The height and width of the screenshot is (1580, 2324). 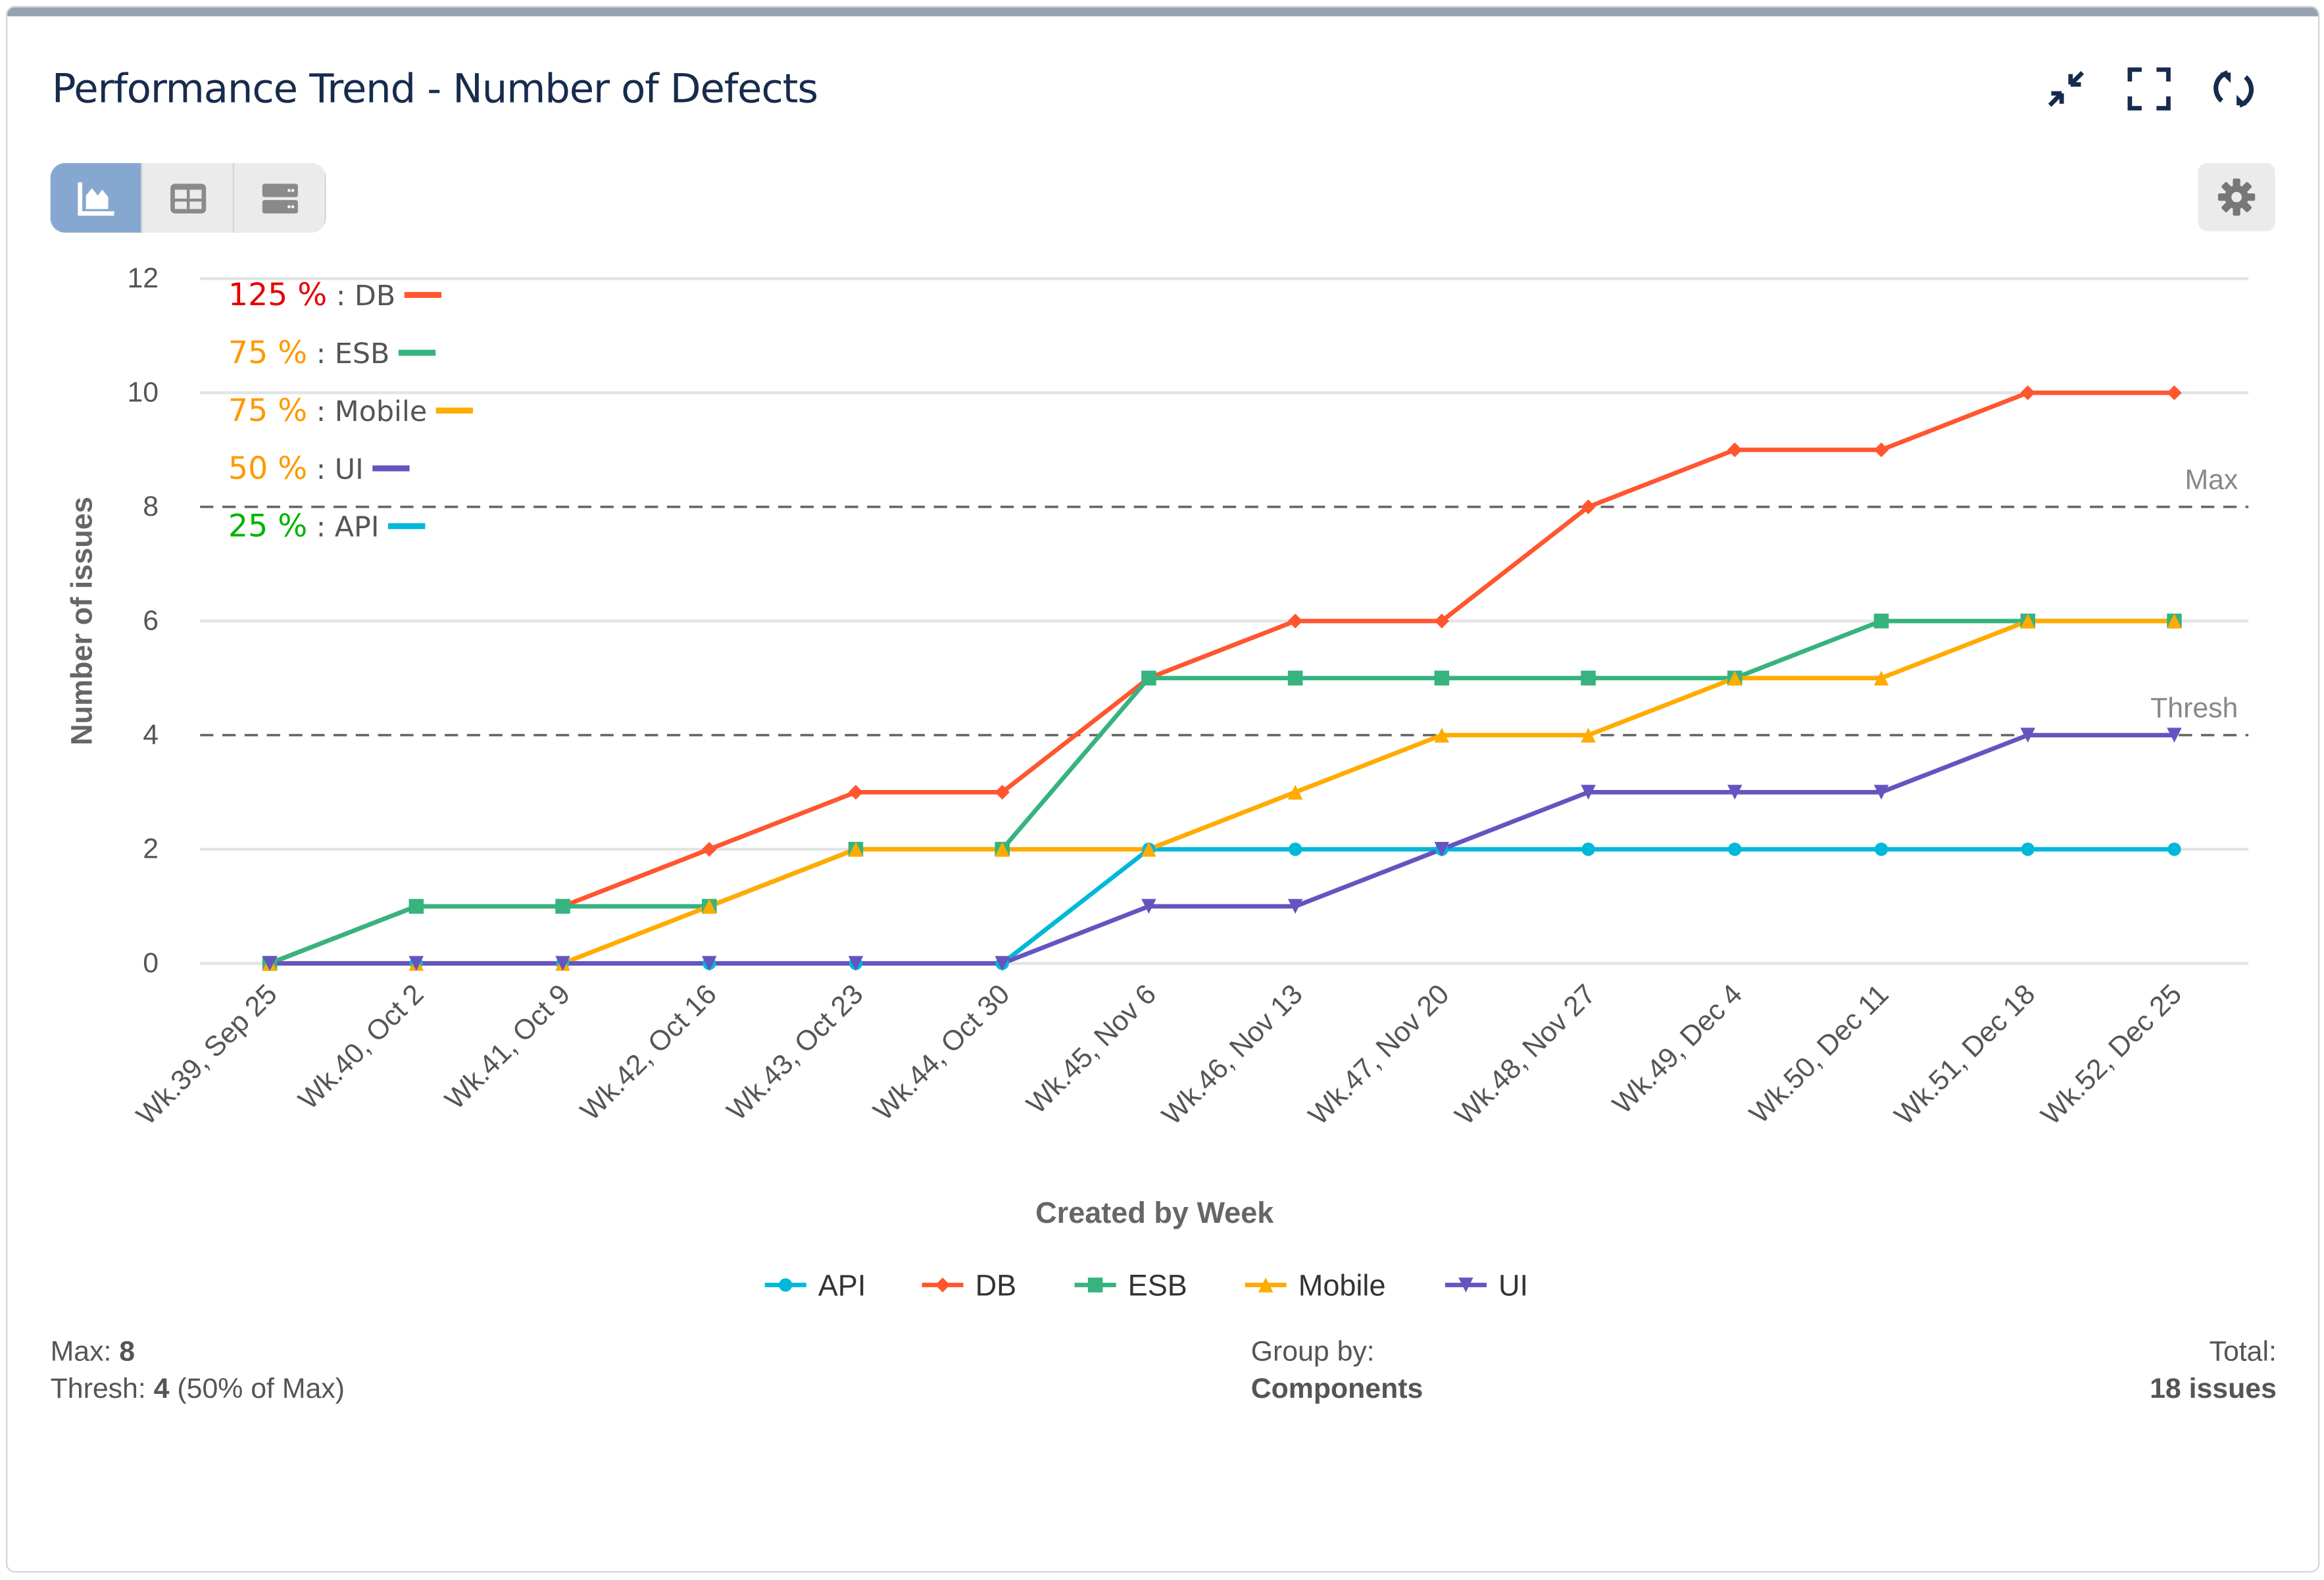 I want to click on list-view-button, so click(x=280, y=197).